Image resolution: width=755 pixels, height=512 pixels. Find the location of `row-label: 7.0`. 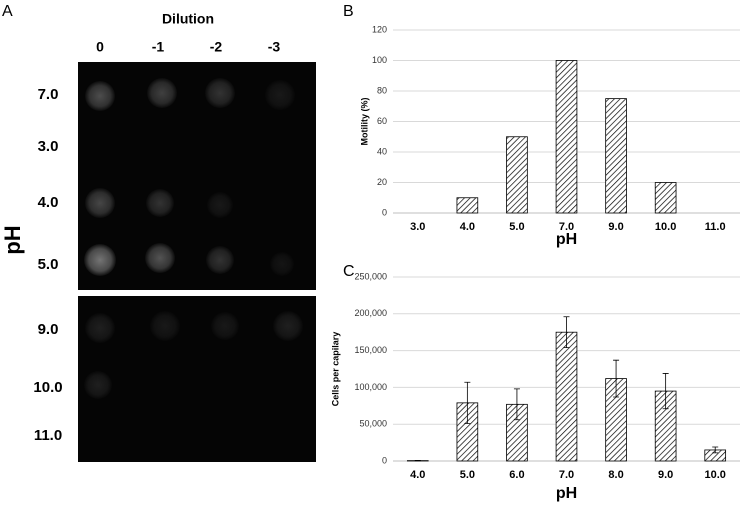

row-label: 7.0 is located at coordinates (48, 94).